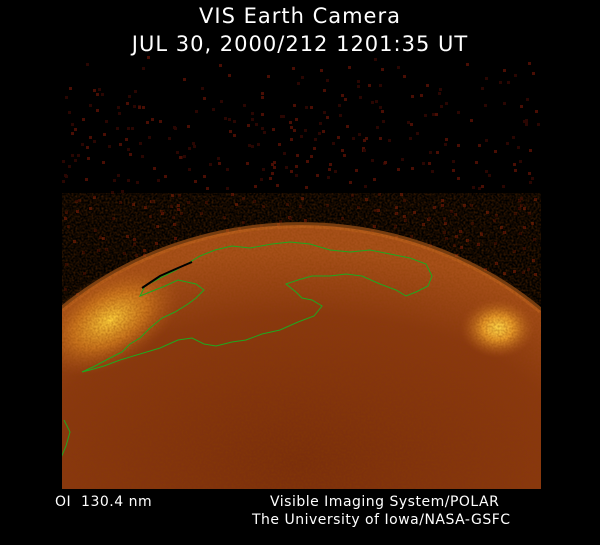  Describe the element at coordinates (300, 16) in the screenshot. I see `page-title: VIS Earth Camera` at that location.